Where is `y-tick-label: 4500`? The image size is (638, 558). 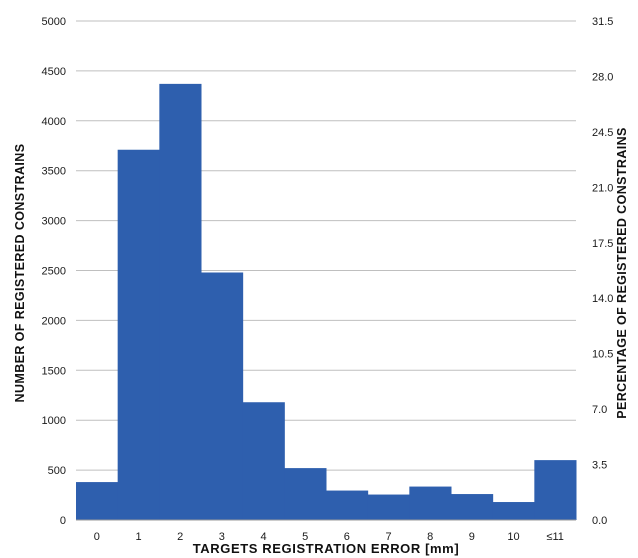
y-tick-label: 4500 is located at coordinates (54, 72).